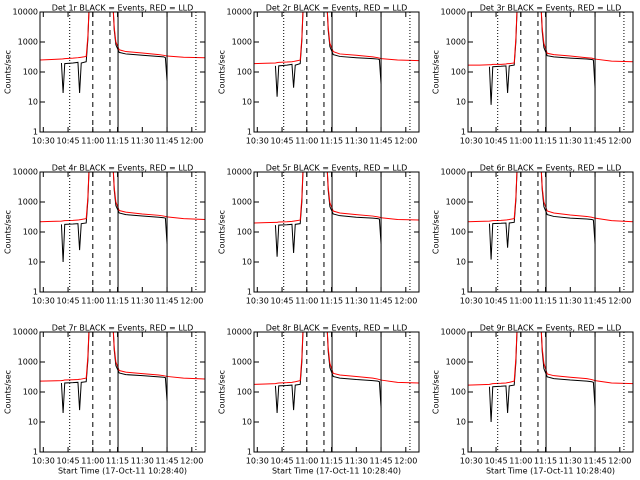 This screenshot has width=640, height=480. Describe the element at coordinates (337, 328) in the screenshot. I see `chart-title: Det 8r BLACK = Events, RED = LLD` at that location.